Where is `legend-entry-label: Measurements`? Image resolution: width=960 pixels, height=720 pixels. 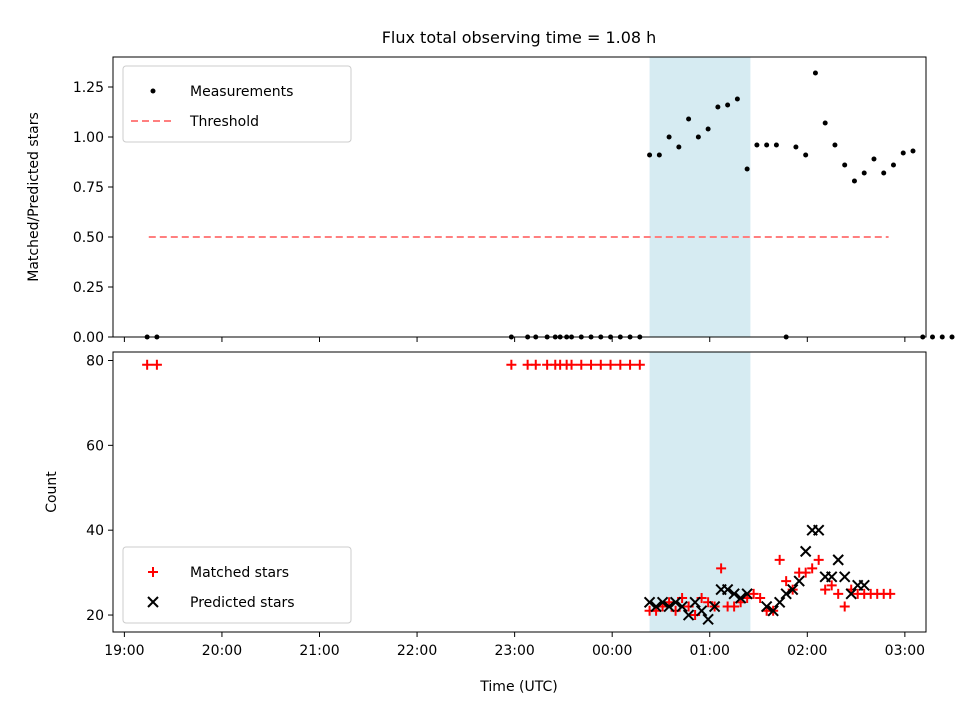
legend-entry-label: Measurements is located at coordinates (241, 92).